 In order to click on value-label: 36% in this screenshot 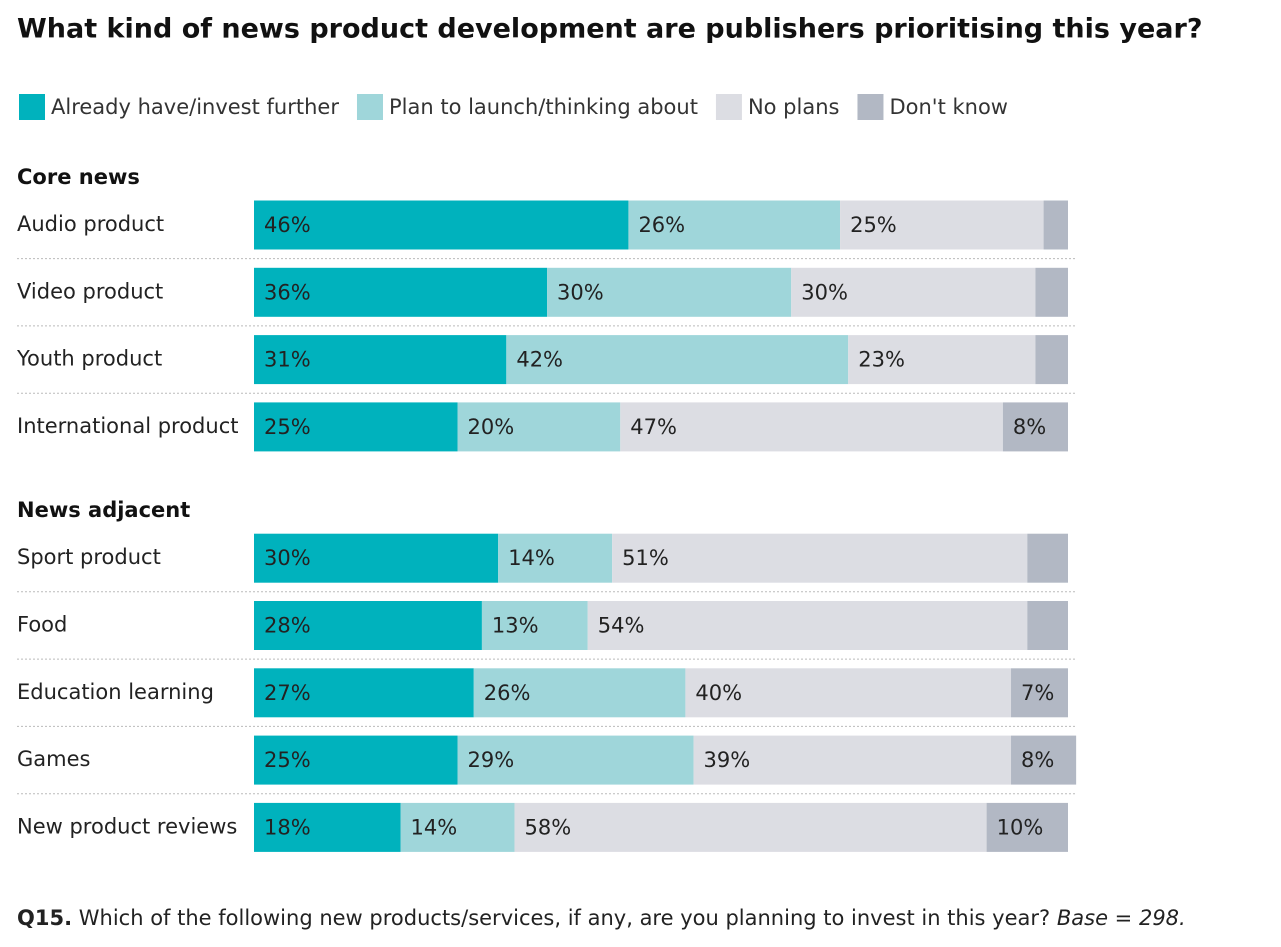, I will do `click(287, 292)`.